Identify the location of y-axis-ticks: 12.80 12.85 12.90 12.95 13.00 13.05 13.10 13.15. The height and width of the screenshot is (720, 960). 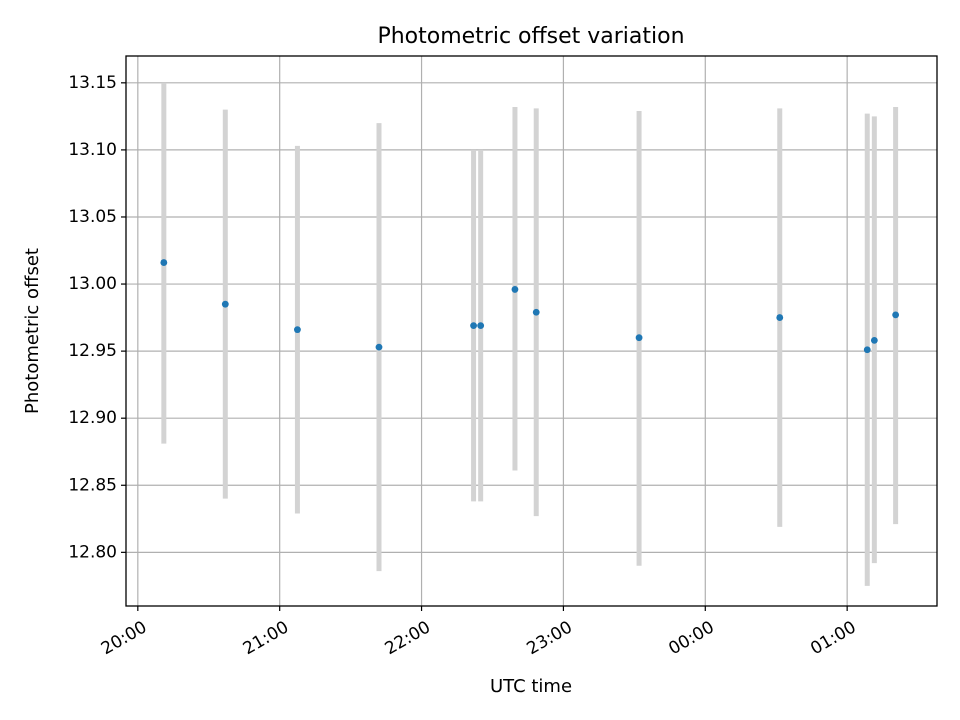
(97, 317).